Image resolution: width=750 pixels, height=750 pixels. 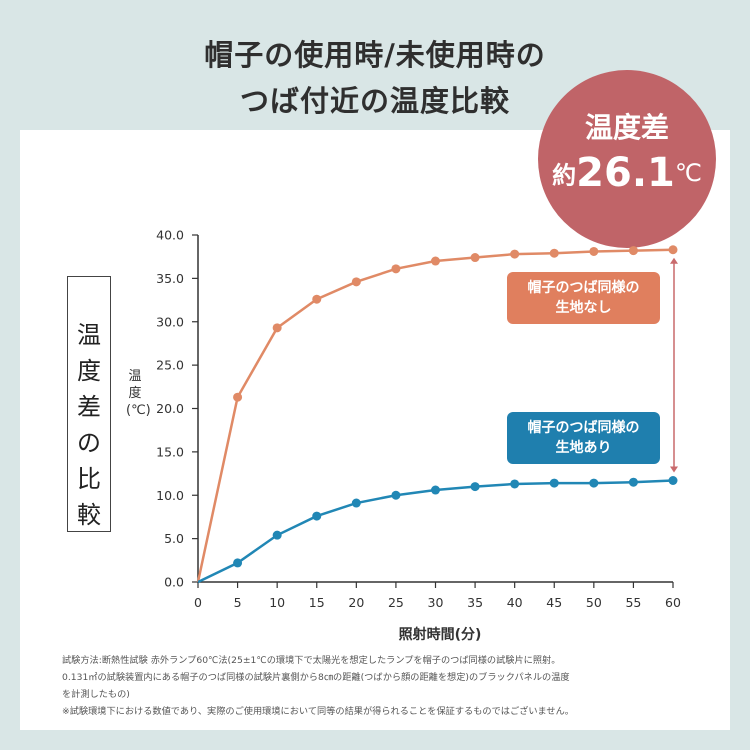 What do you see at coordinates (626, 127) in the screenshot?
I see `badge-label: 温度差` at bounding box center [626, 127].